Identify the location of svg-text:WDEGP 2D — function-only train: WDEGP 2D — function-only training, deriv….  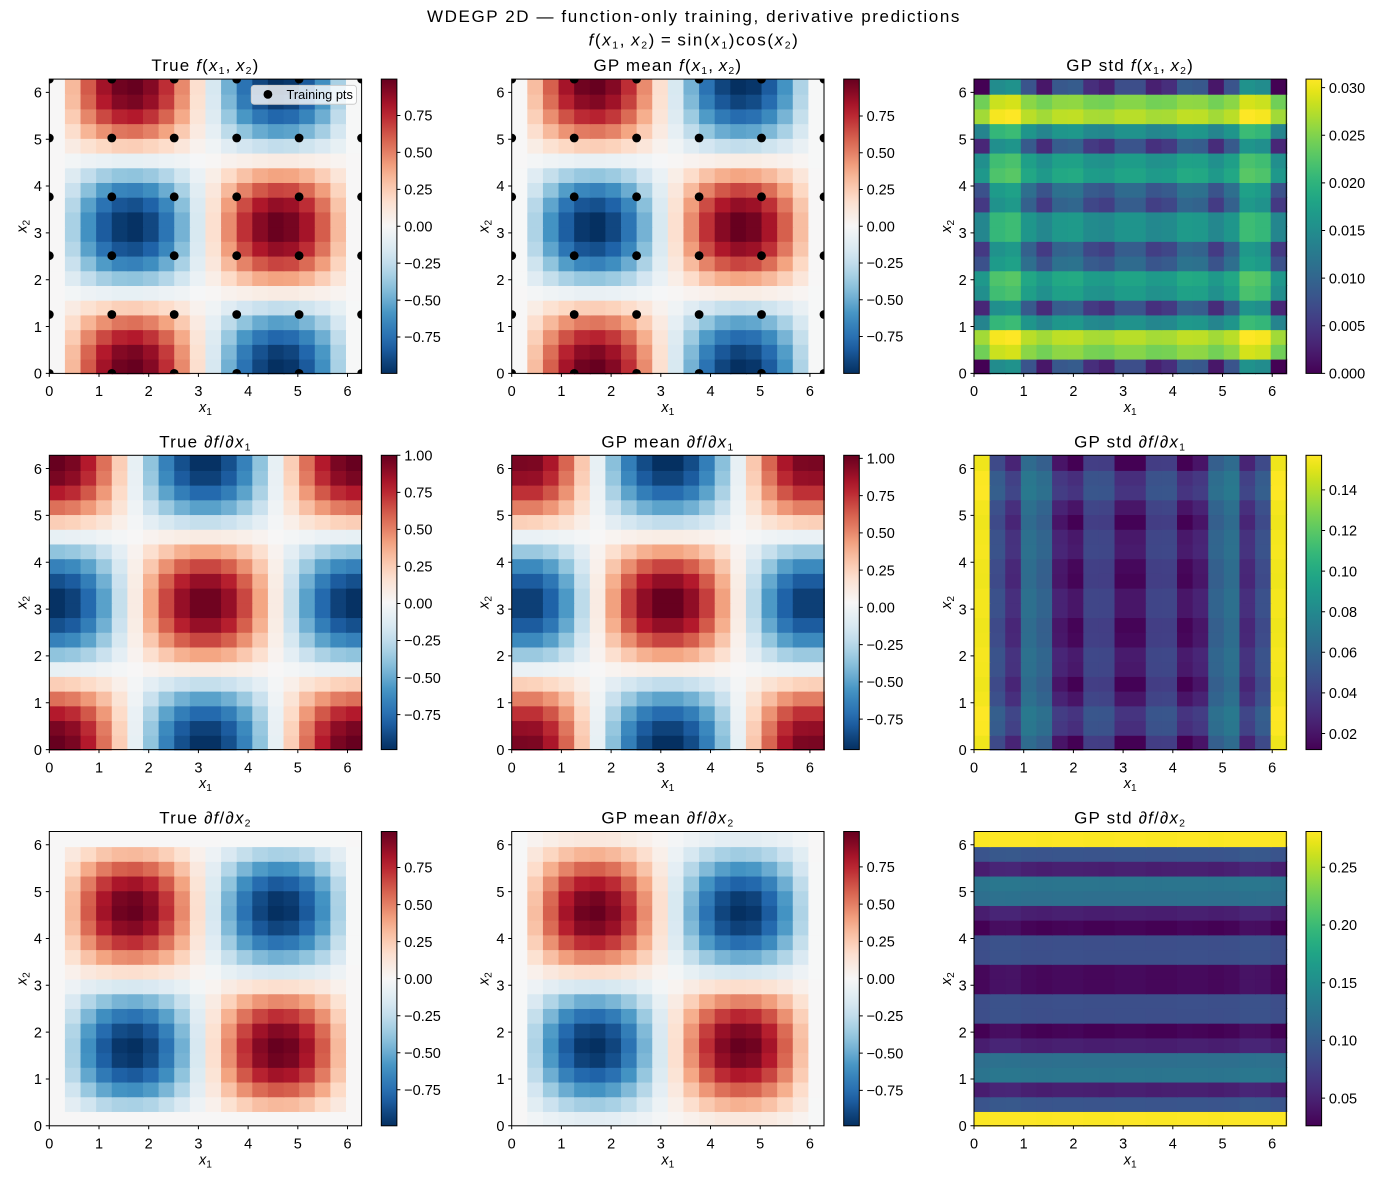
(694, 16).